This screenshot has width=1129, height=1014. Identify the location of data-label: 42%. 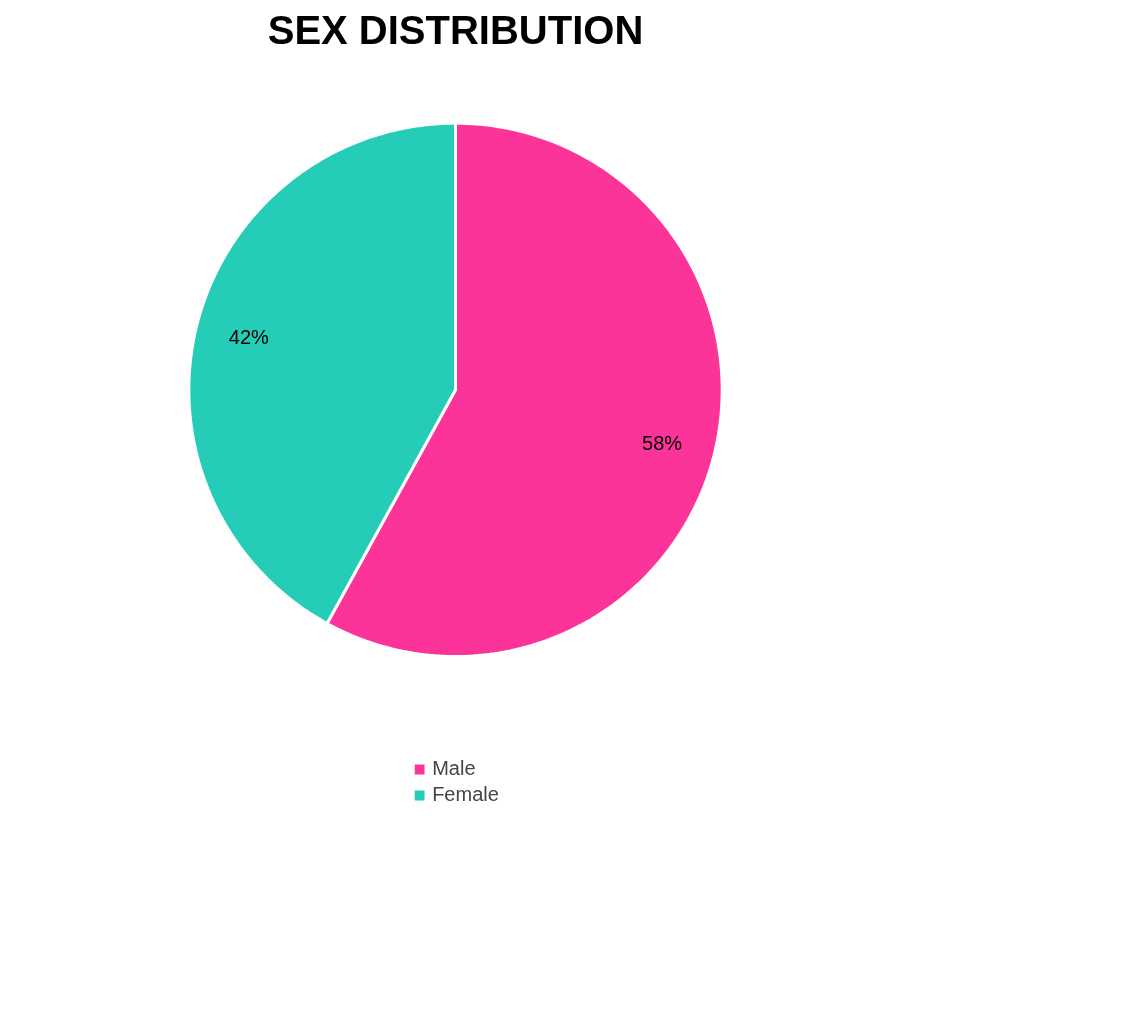
(249, 336).